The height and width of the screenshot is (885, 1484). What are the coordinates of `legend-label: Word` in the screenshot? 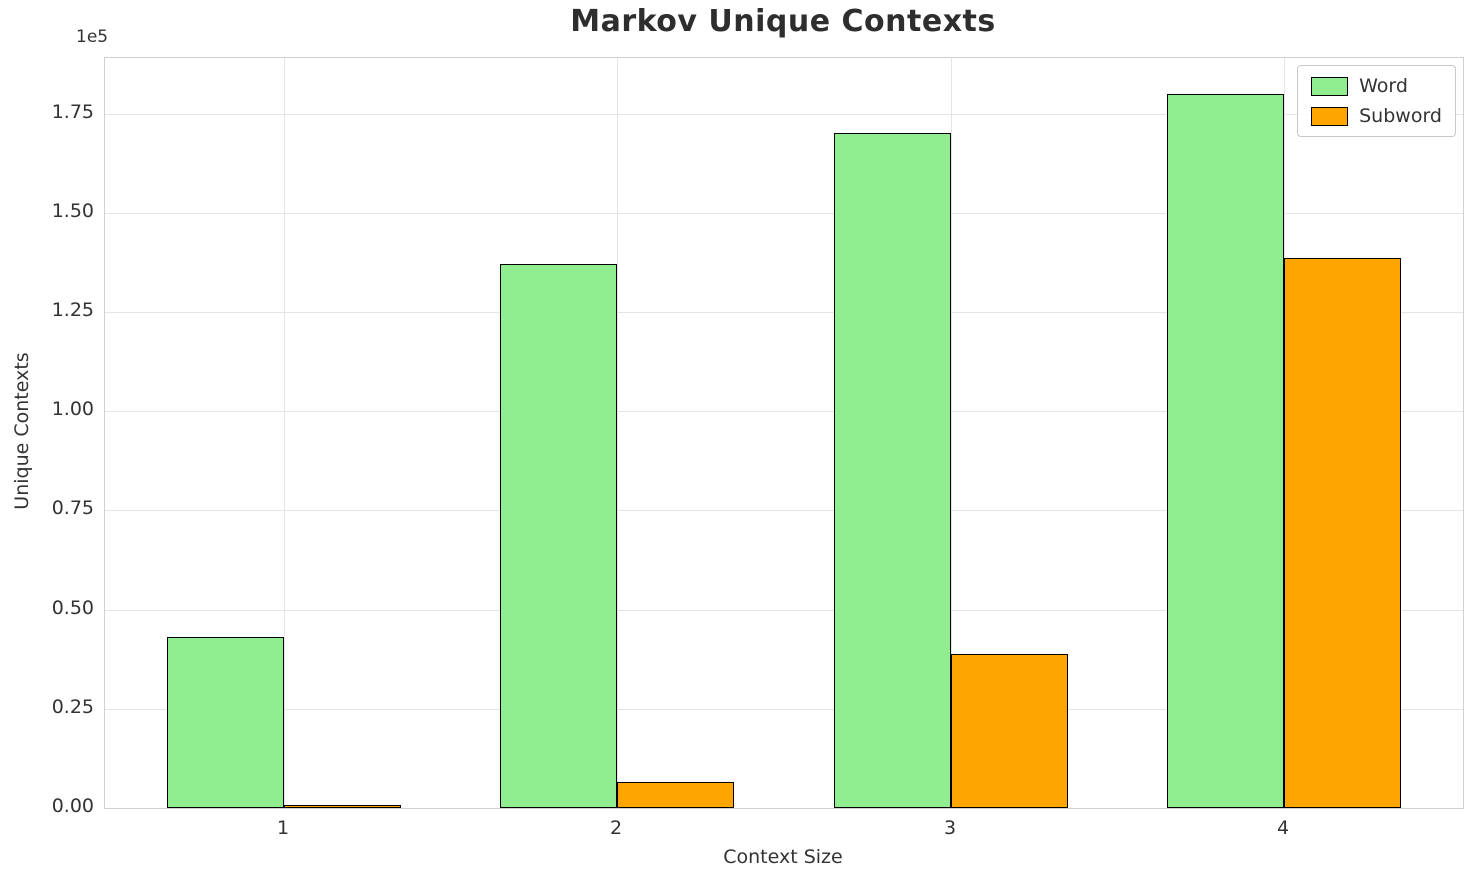 It's located at (1383, 86).